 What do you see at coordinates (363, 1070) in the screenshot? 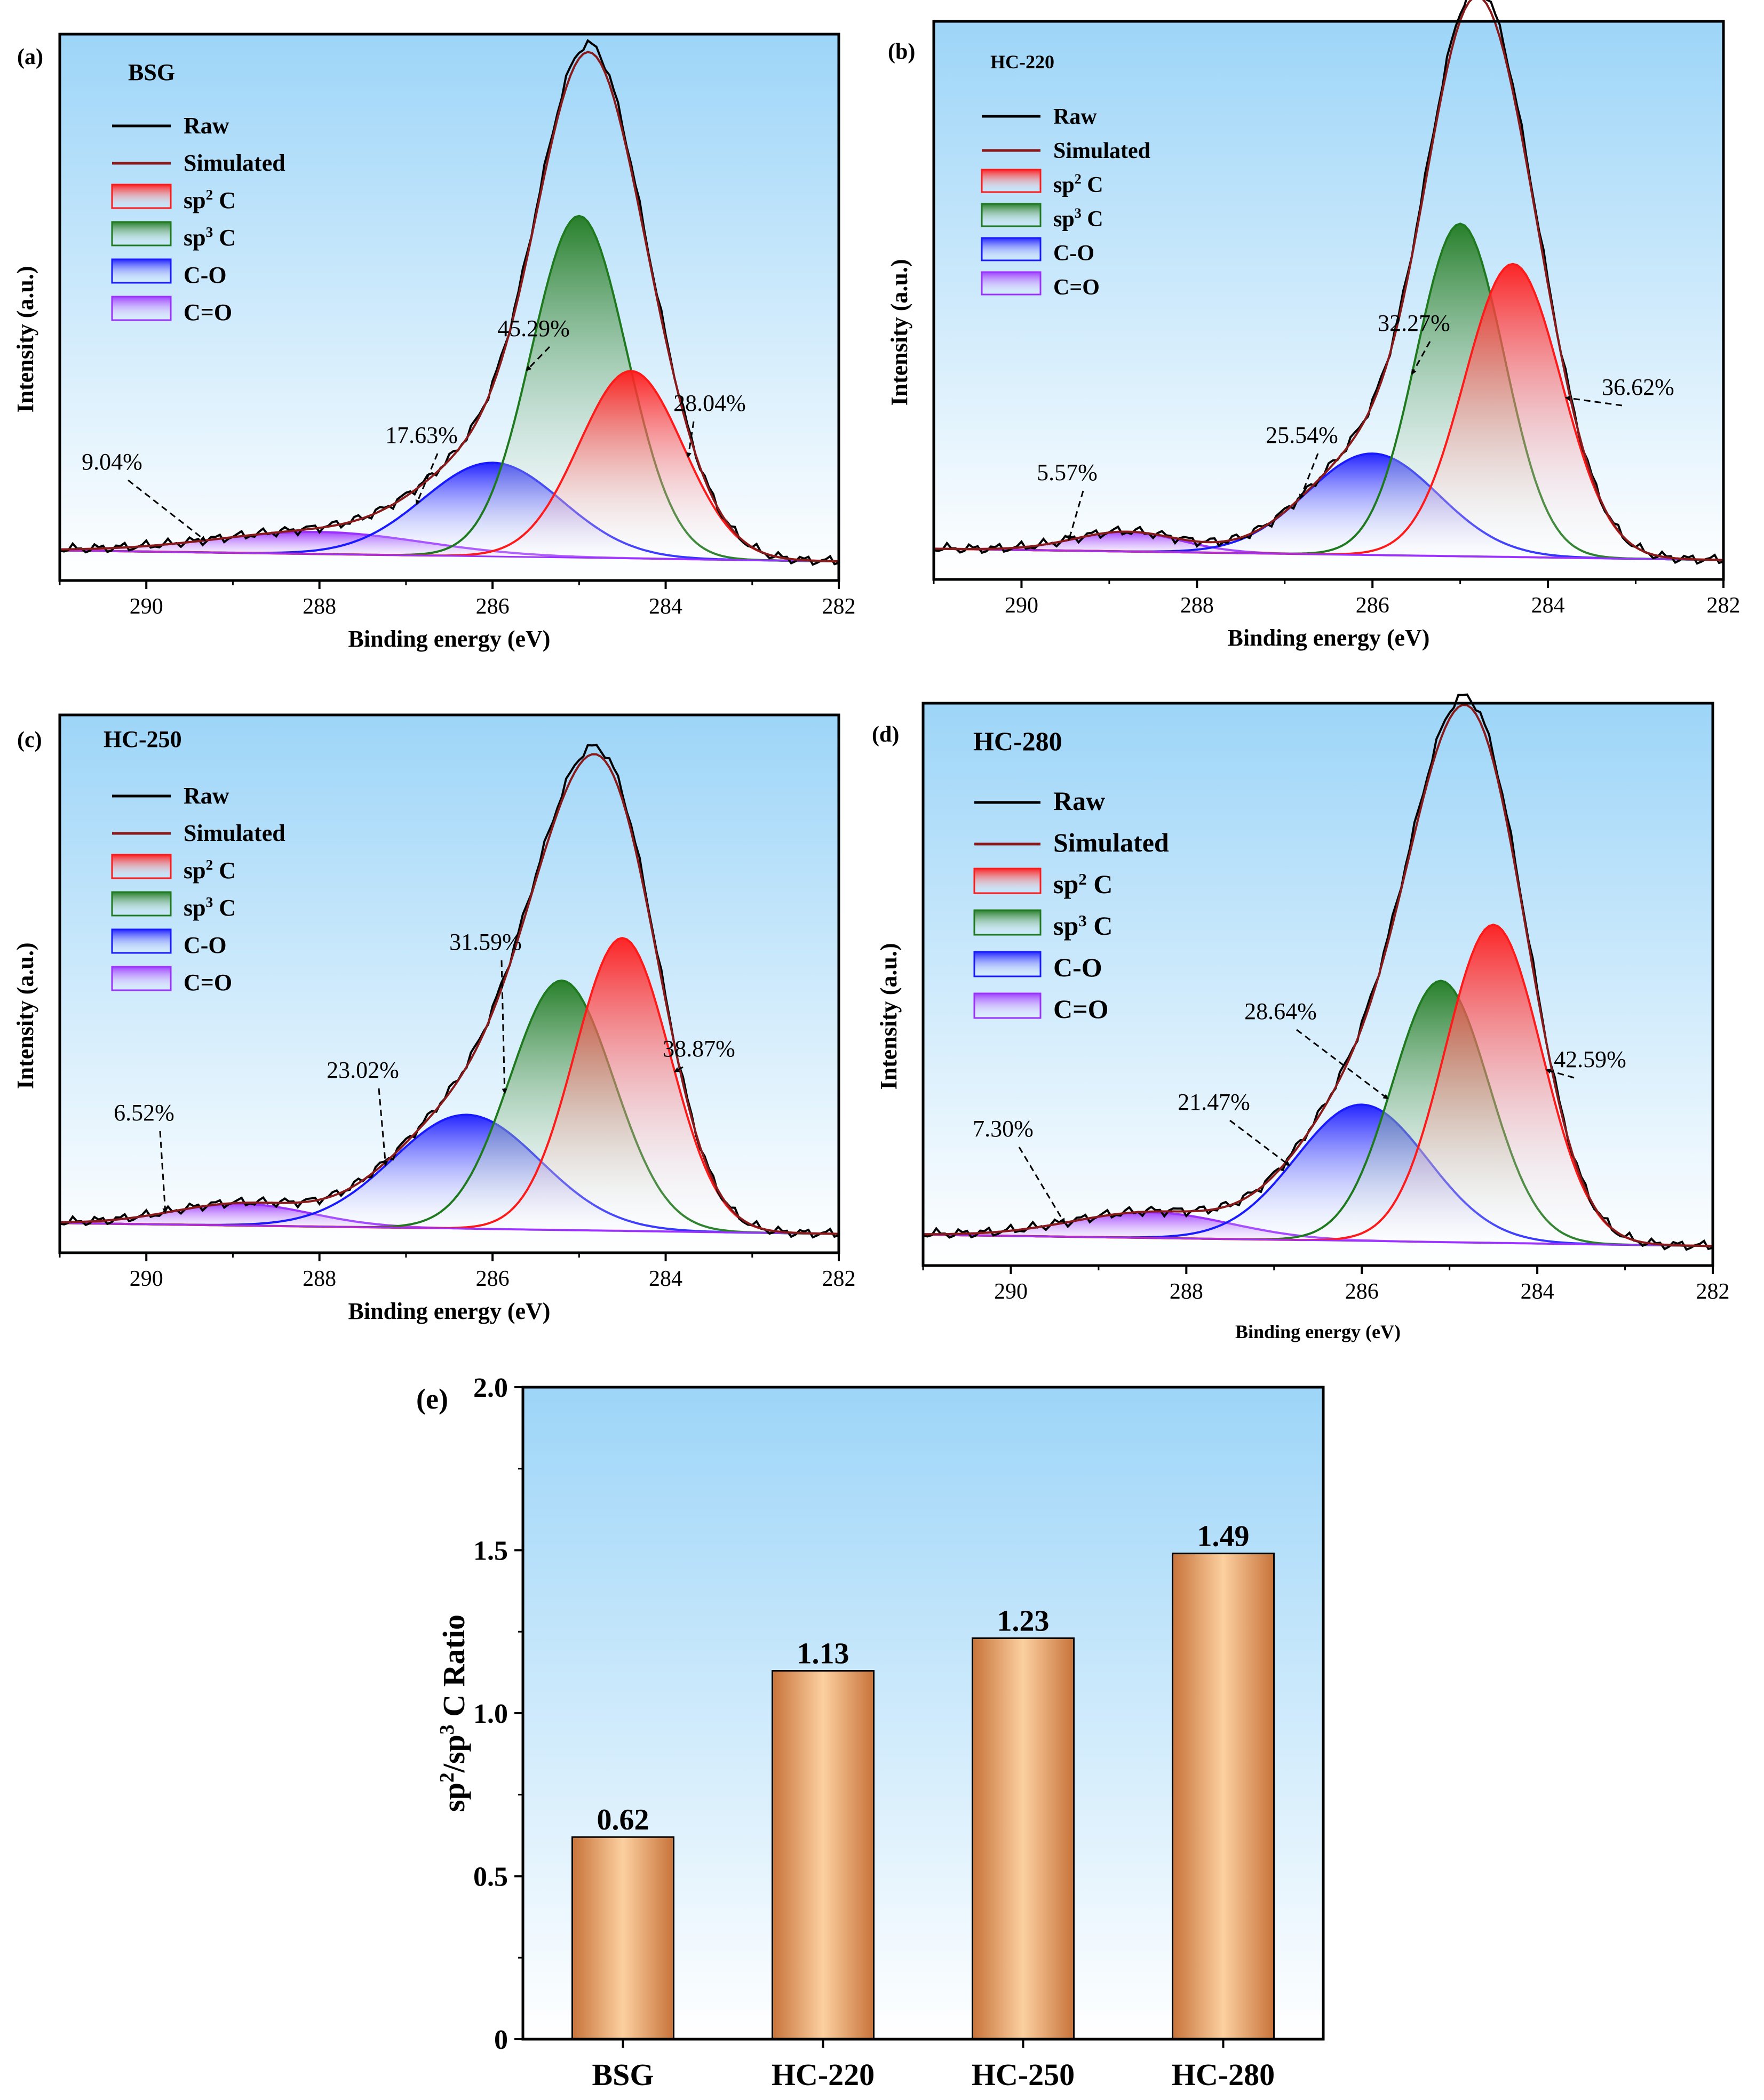
I see `percent-label: 23.02%` at bounding box center [363, 1070].